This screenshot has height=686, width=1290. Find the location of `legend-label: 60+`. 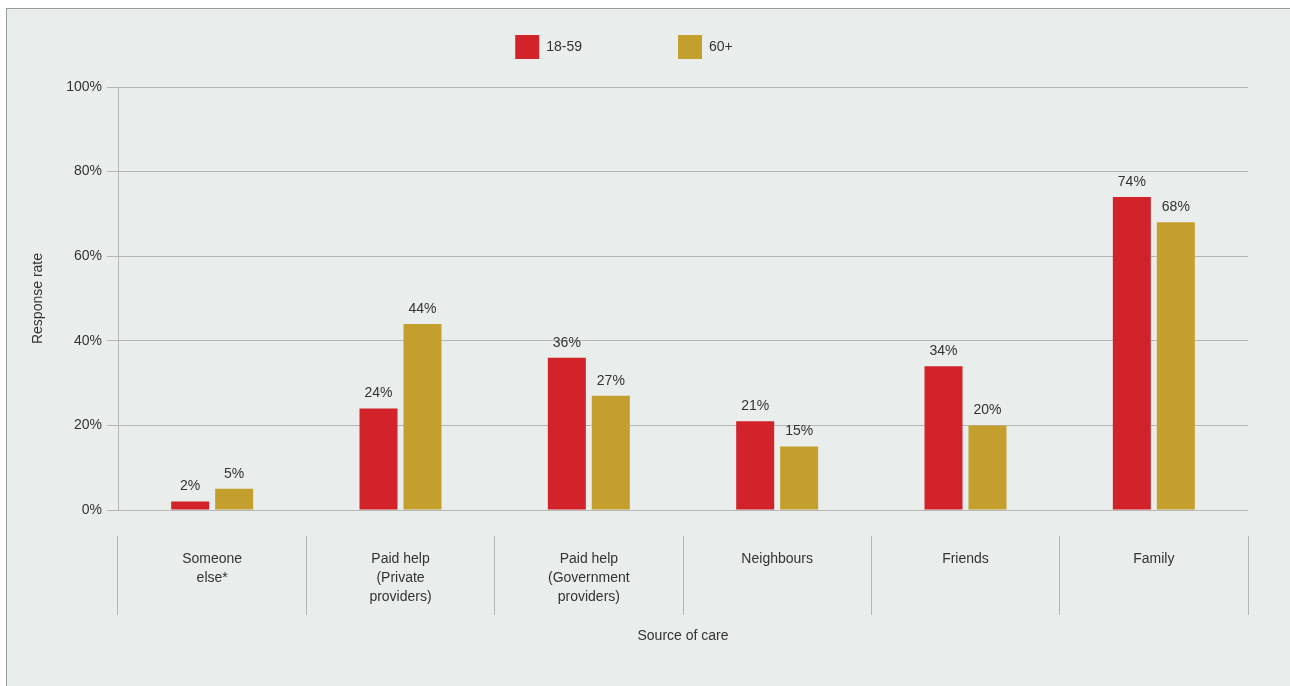

legend-label: 60+ is located at coordinates (721, 45).